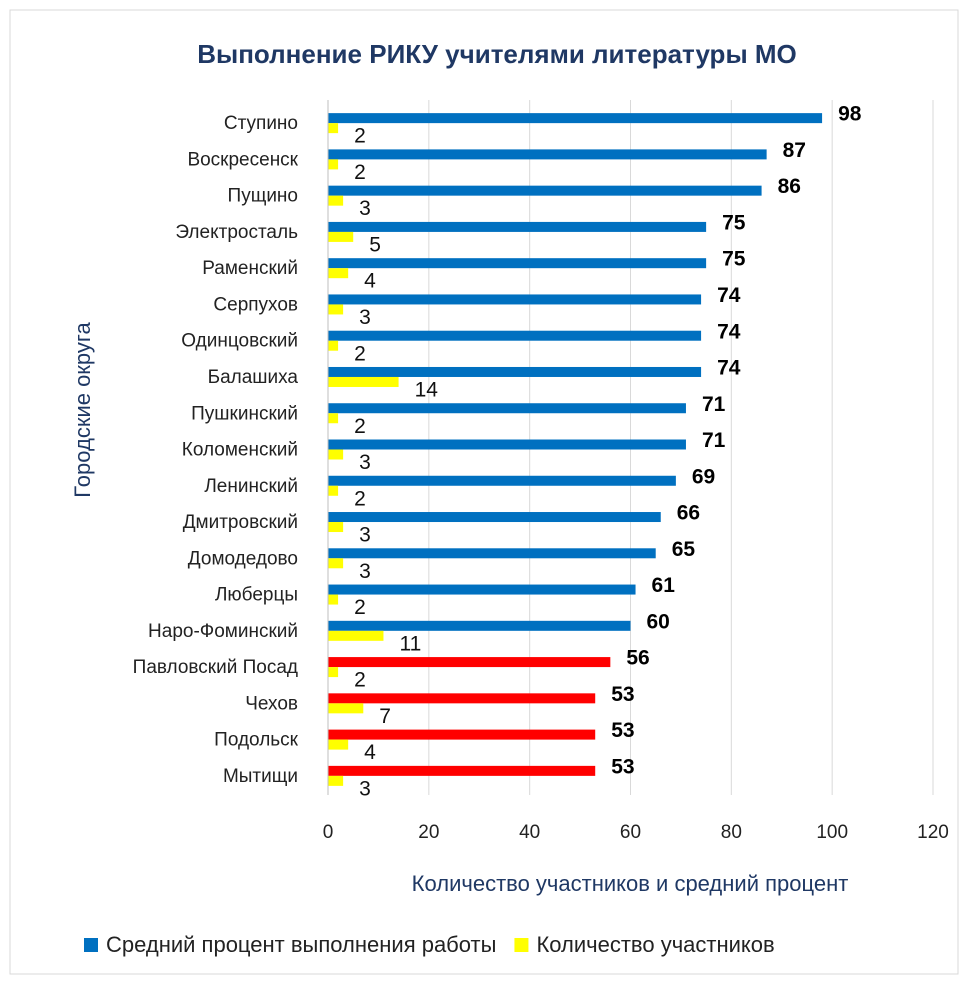 This screenshot has height=984, width=972. I want to click on value-label: 7, so click(385, 716).